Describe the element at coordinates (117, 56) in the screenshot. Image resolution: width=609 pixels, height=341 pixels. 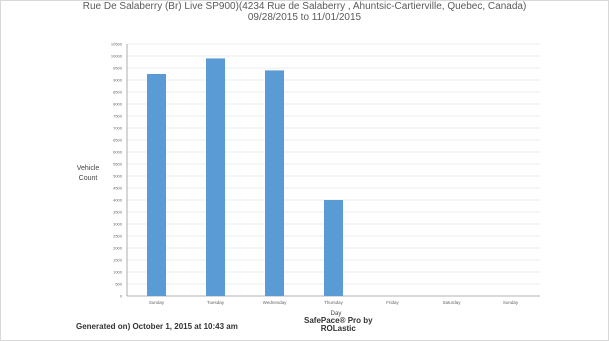
I see `y-tick-label: 10000` at that location.